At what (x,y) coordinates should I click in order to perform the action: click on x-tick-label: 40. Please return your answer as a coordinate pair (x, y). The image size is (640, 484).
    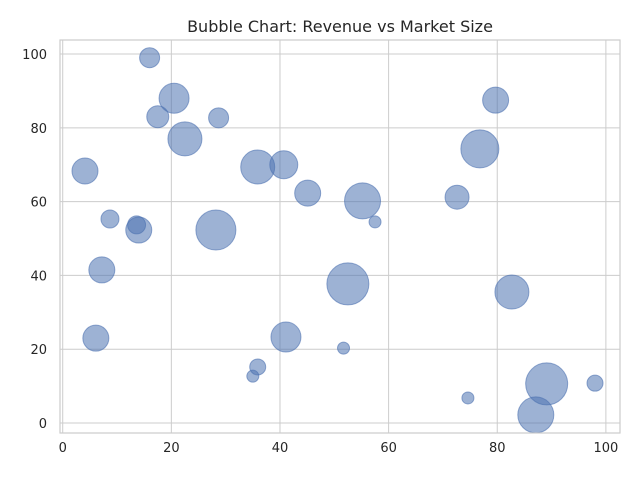
    Looking at the image, I should click on (280, 448).